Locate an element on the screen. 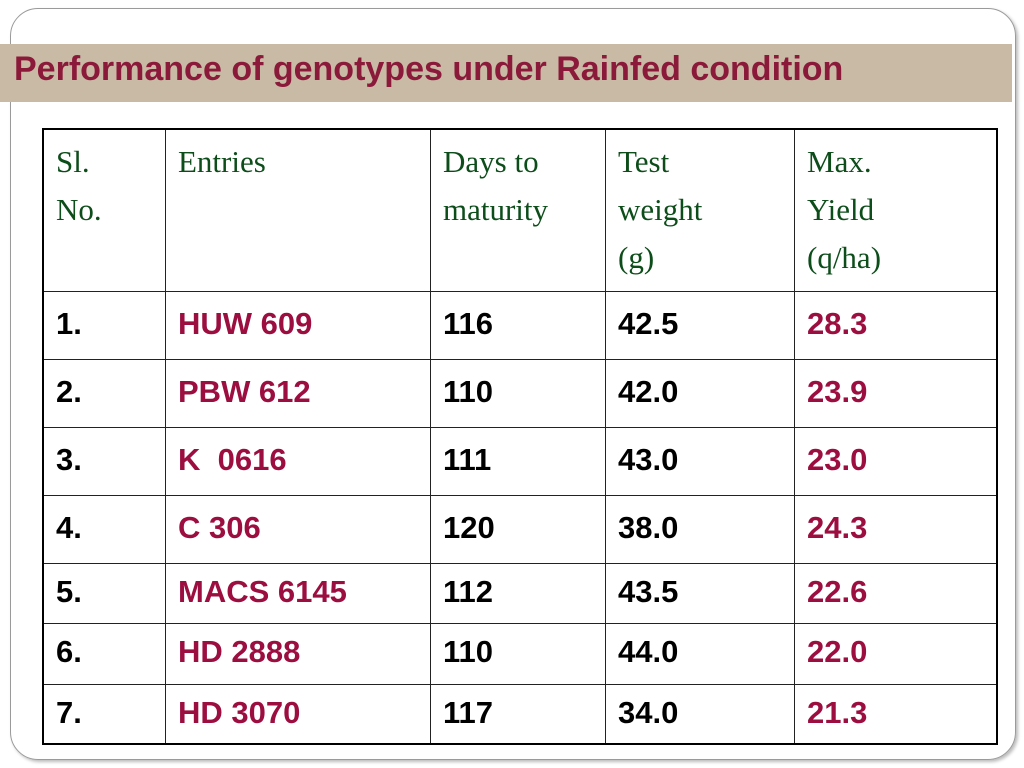 Image resolution: width=1024 pixels, height=768 pixels. table-cell: 116 is located at coordinates (518, 325).